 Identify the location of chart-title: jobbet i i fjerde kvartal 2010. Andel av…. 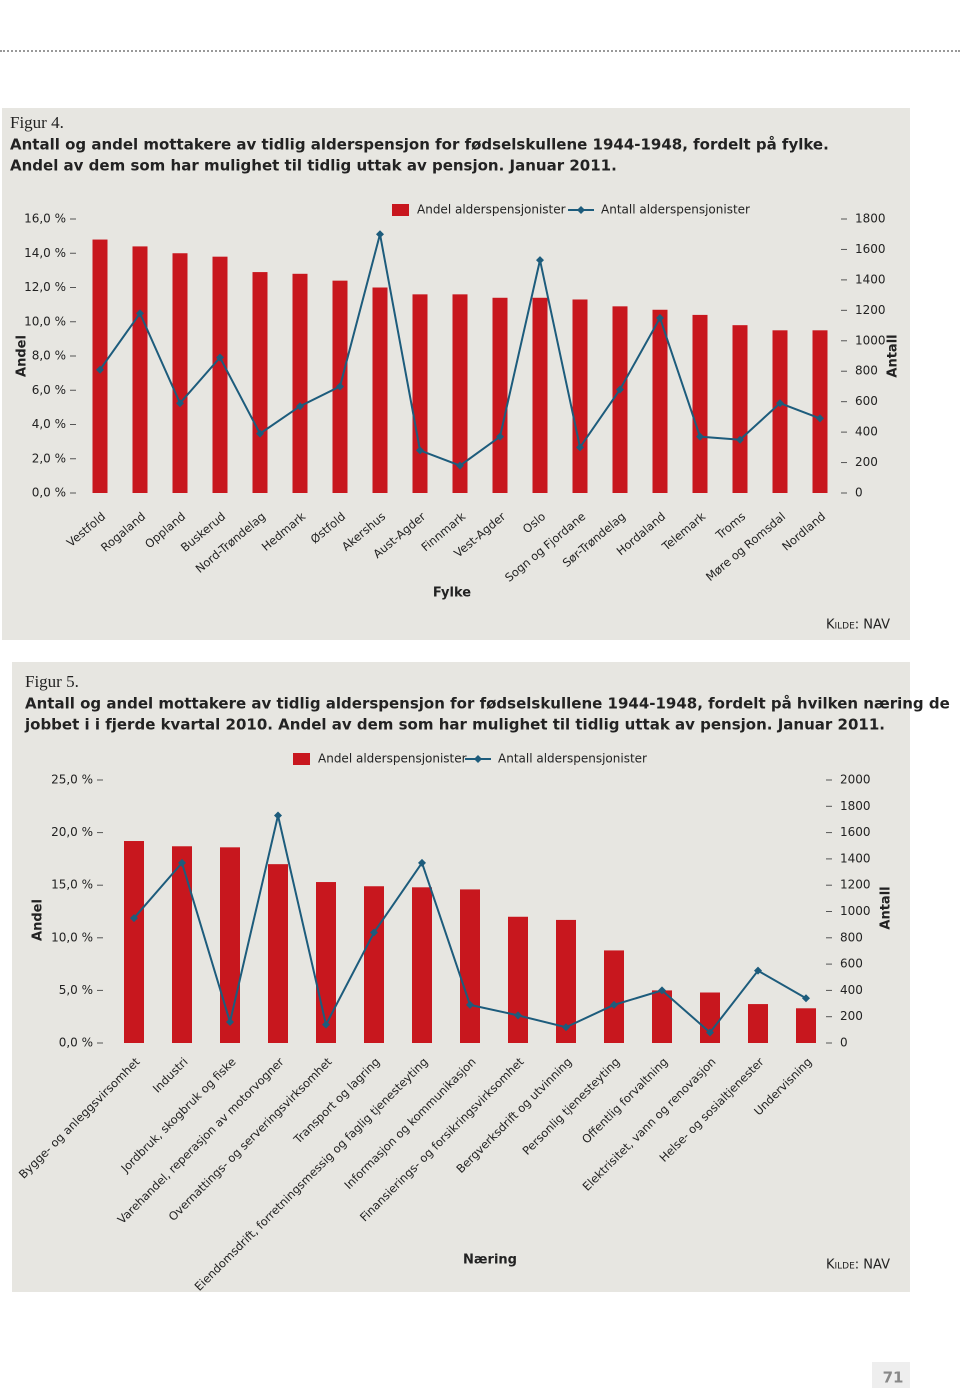
(454, 725).